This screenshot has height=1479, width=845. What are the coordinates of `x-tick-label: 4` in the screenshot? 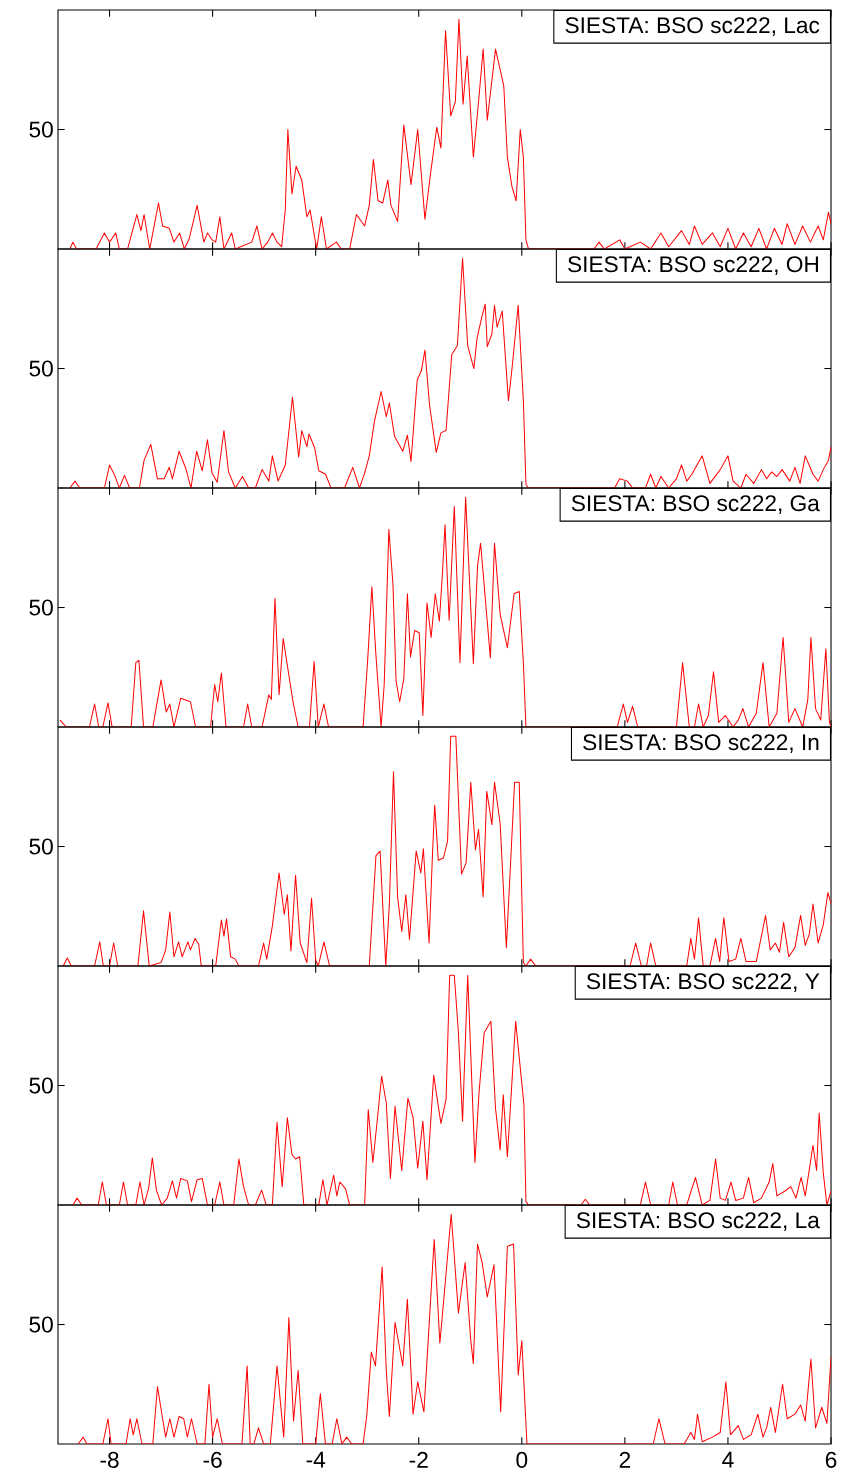 It's located at (728, 1459).